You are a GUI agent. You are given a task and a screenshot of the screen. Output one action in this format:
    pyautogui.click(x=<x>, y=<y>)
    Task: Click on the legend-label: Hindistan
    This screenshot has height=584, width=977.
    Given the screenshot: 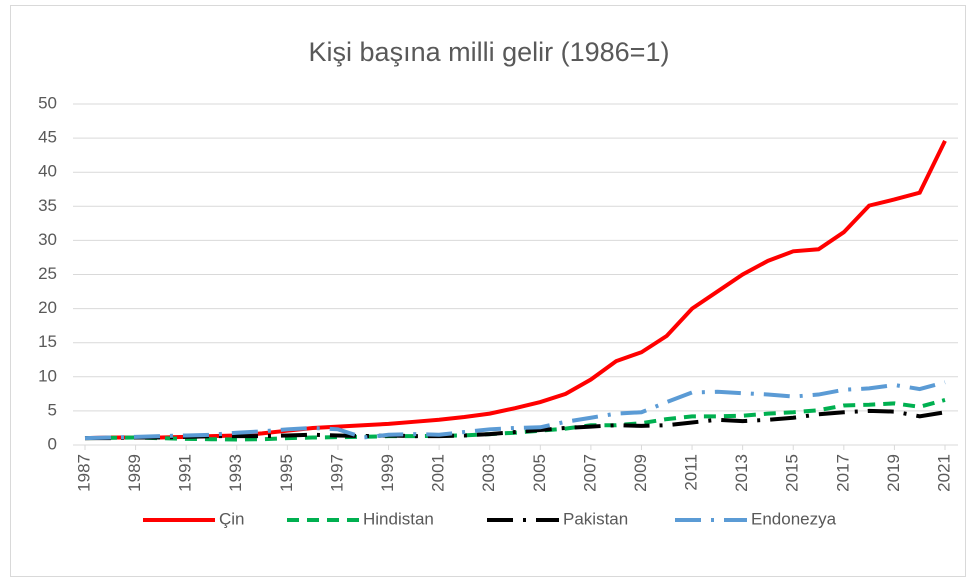 What is the action you would take?
    pyautogui.click(x=398, y=518)
    